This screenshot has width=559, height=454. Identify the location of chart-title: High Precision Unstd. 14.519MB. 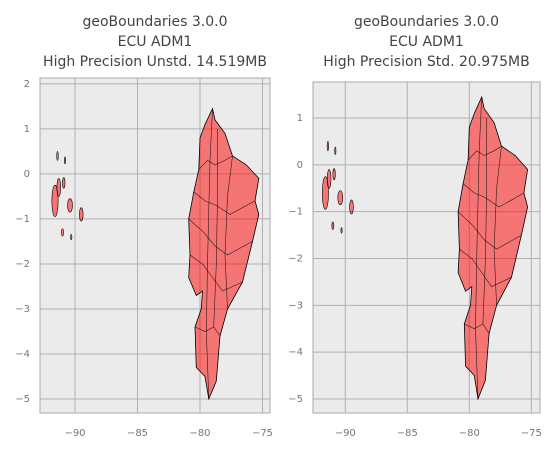
(155, 62).